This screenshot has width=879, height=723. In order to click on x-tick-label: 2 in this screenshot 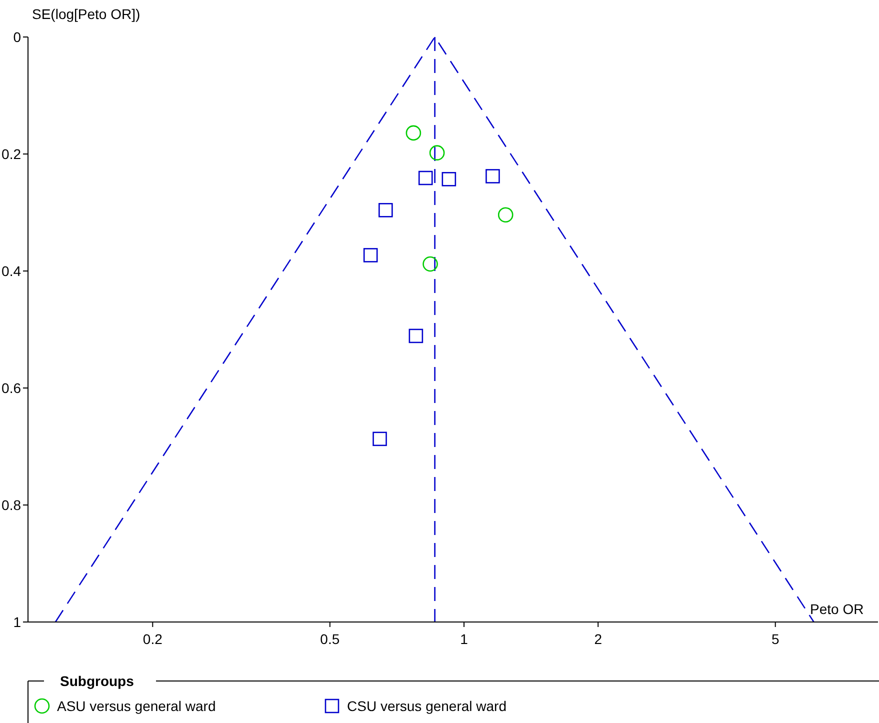, I will do `click(598, 639)`.